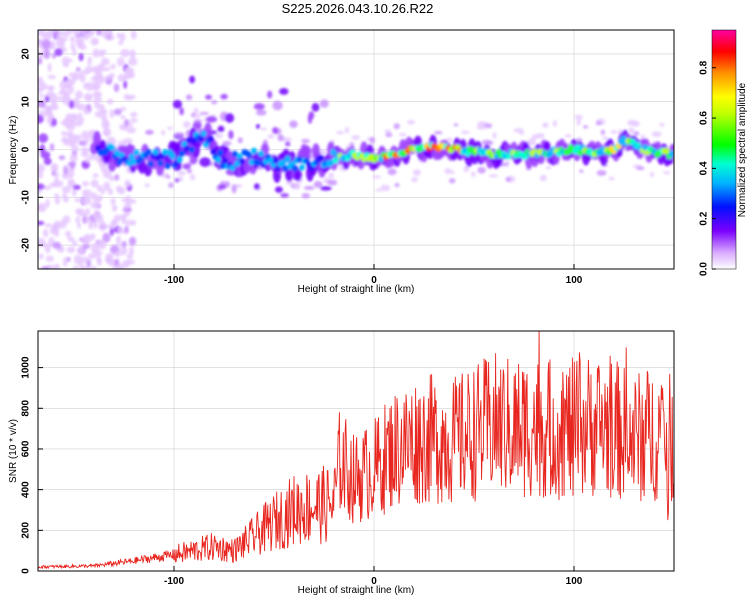 This screenshot has width=750, height=600. I want to click on y-tick-label: 600, so click(26, 448).